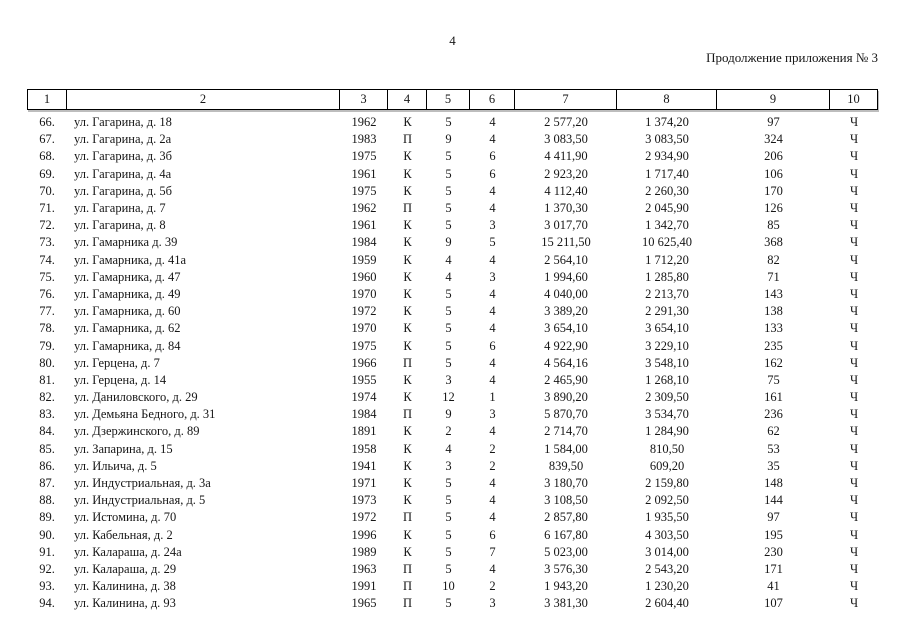 The width and height of the screenshot is (905, 640). What do you see at coordinates (47, 603) in the screenshot?
I see `table-cell: 94.` at bounding box center [47, 603].